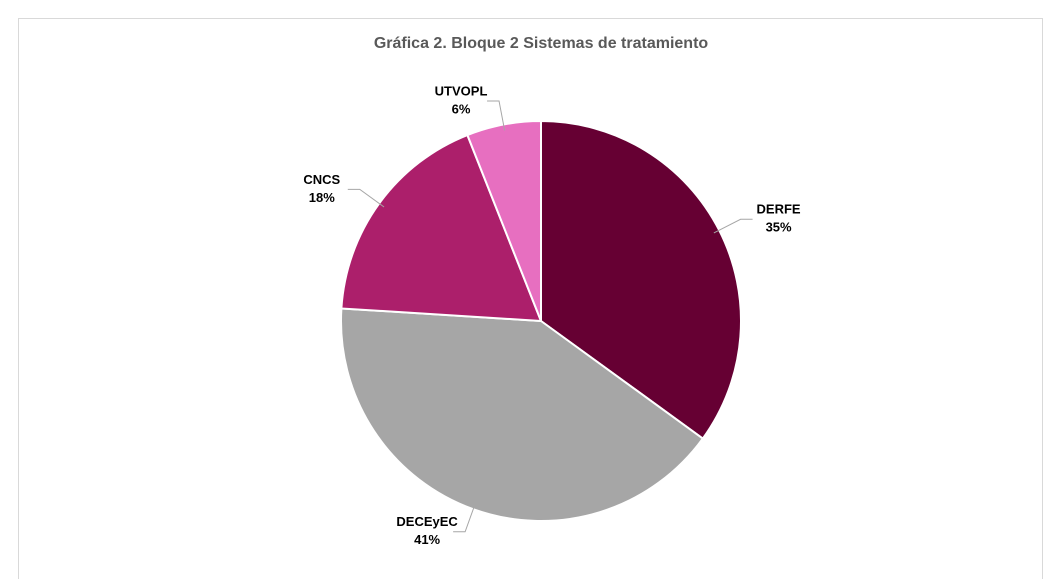  Describe the element at coordinates (427, 539) in the screenshot. I see `data-label-value: 41%` at that location.